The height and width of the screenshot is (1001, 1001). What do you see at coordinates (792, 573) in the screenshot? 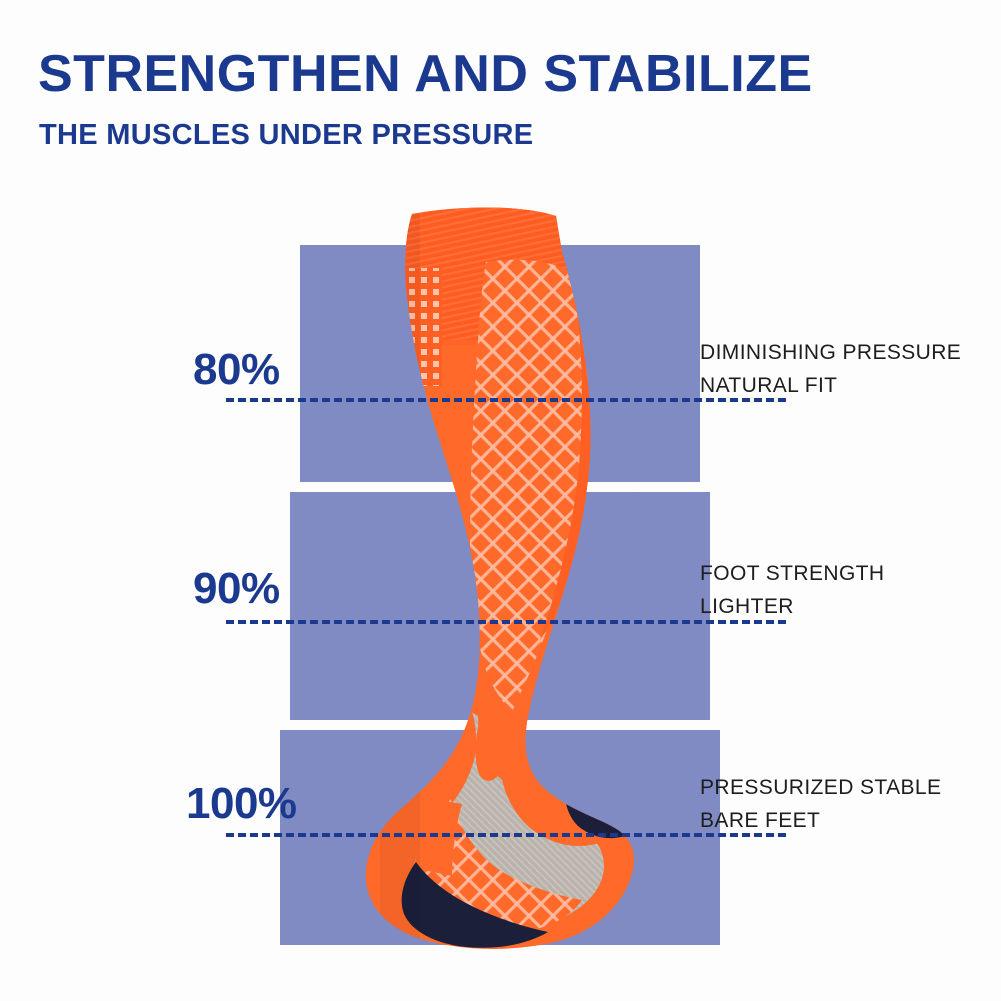
I see `callout-90-line-1: FOOT STRENGTH` at bounding box center [792, 573].